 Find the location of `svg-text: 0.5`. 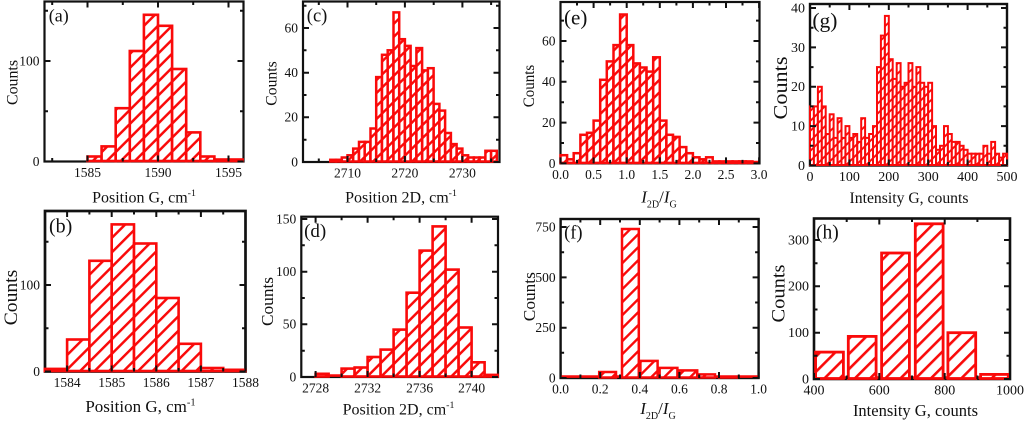

svg-text: 0.5 is located at coordinates (593, 174).